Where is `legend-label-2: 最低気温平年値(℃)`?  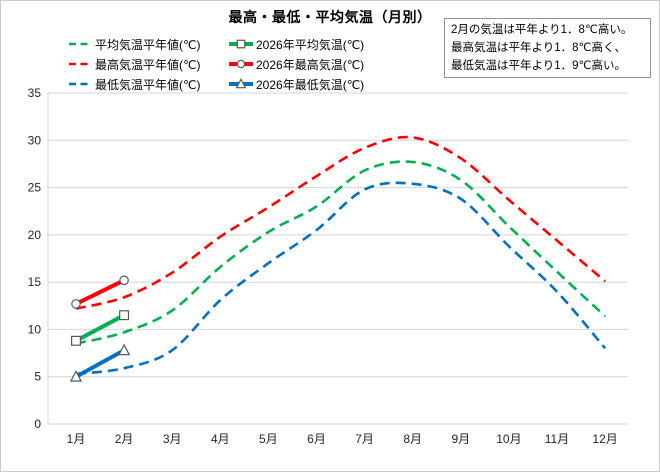 legend-label-2: 最低気温平年値(℃) is located at coordinates (148, 84).